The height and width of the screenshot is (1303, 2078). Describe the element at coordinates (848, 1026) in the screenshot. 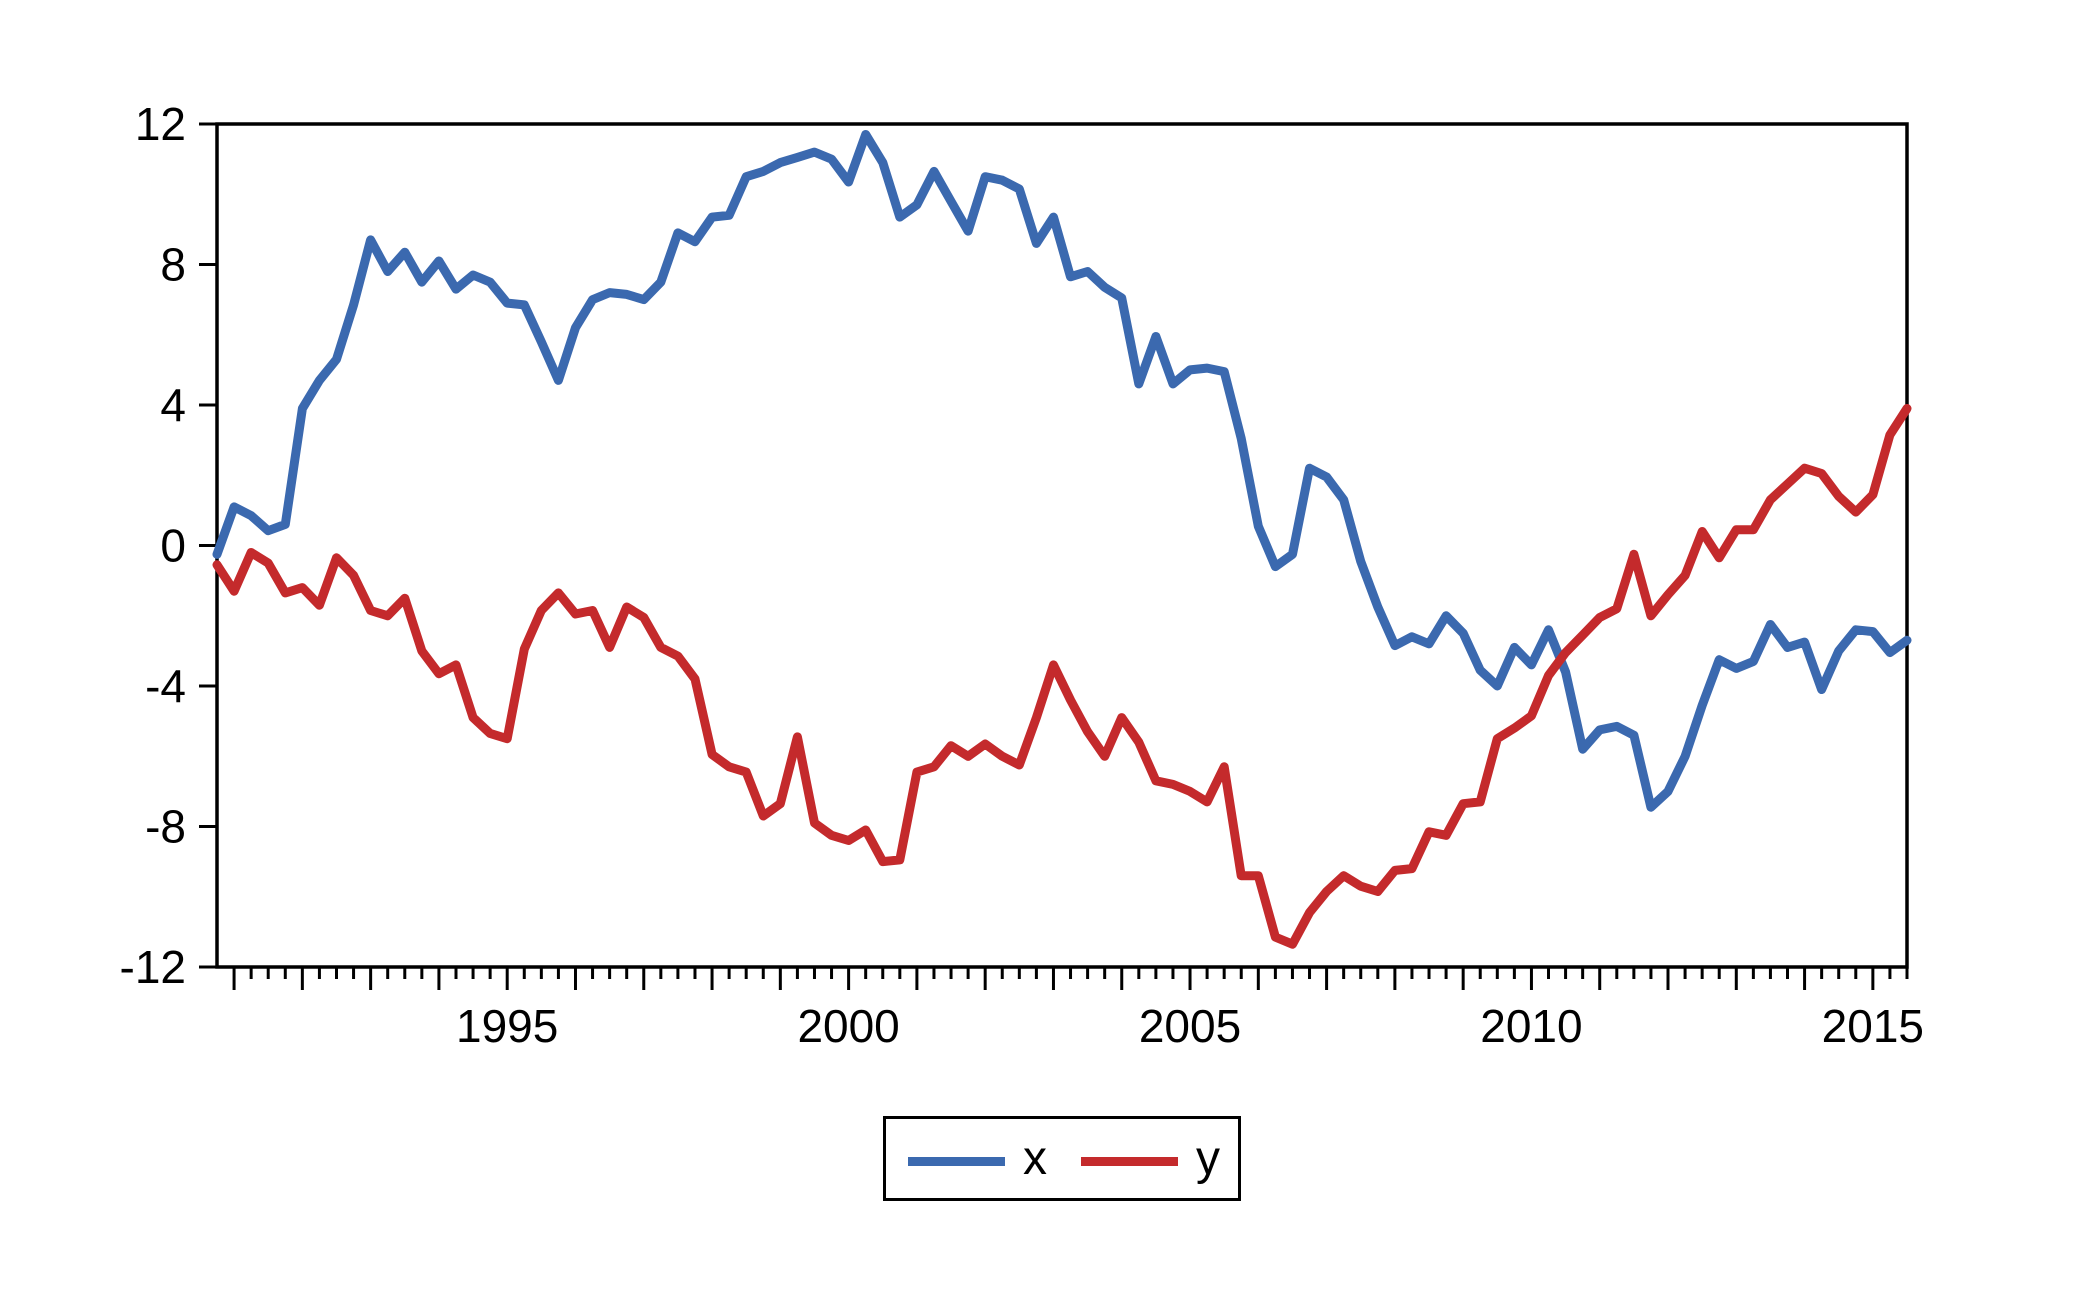

I see `x-axis-year-label: 2000` at that location.